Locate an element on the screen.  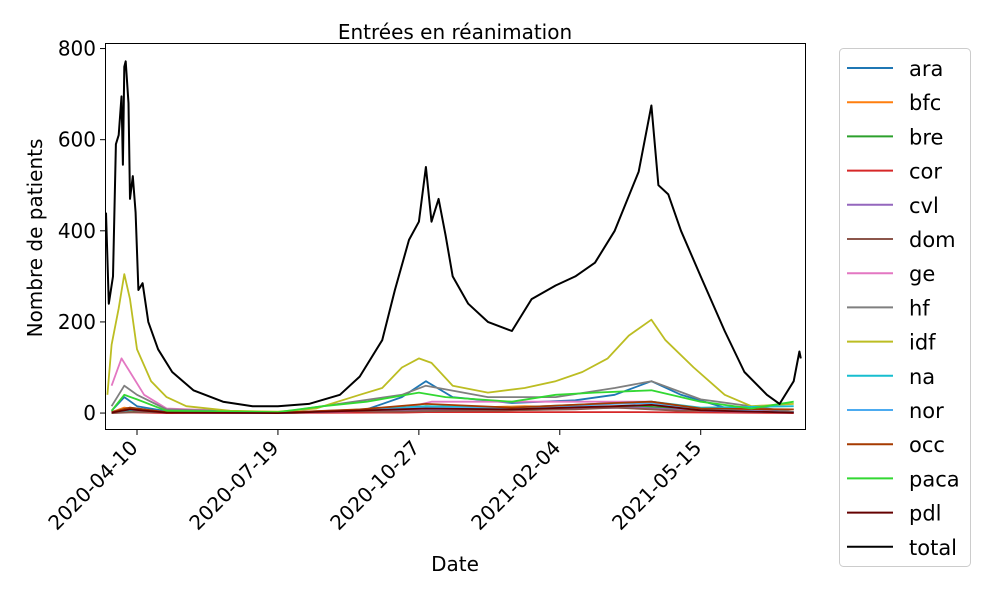
legend-label-pdl: pdl is located at coordinates (925, 514).